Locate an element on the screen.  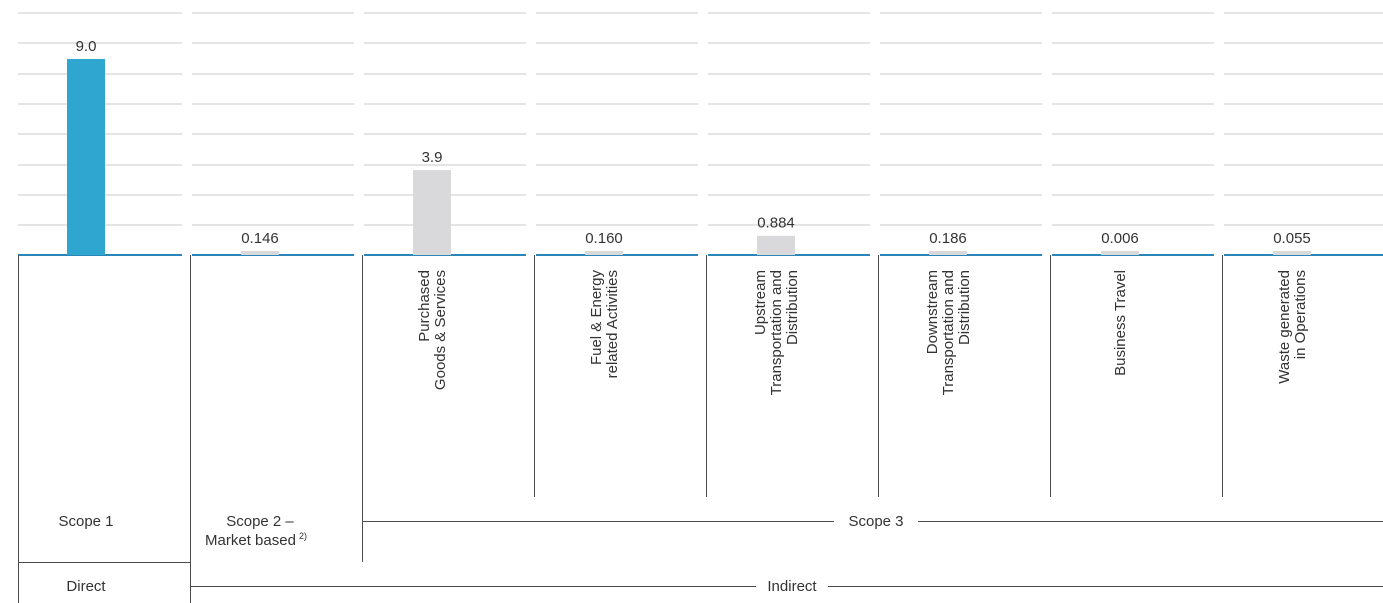
direct-label: Direct is located at coordinates (86, 586).